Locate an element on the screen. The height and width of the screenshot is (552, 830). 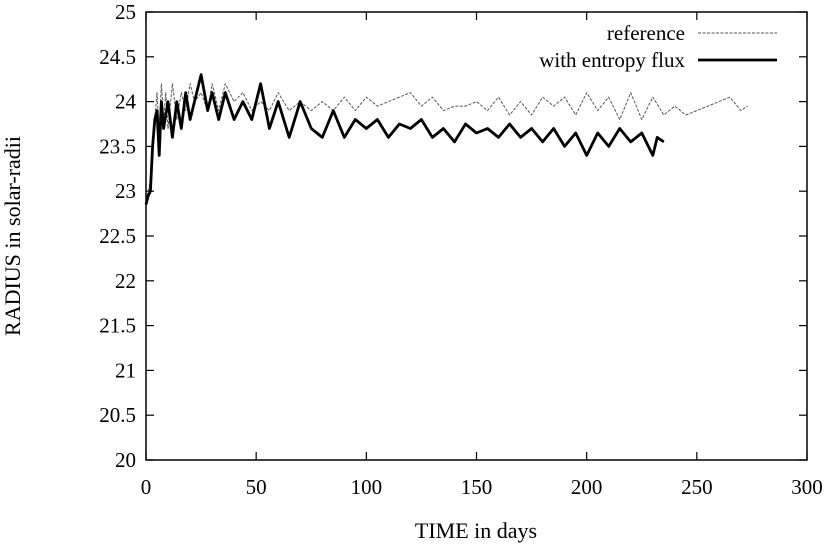
x-tick-label: 0 is located at coordinates (146, 487).